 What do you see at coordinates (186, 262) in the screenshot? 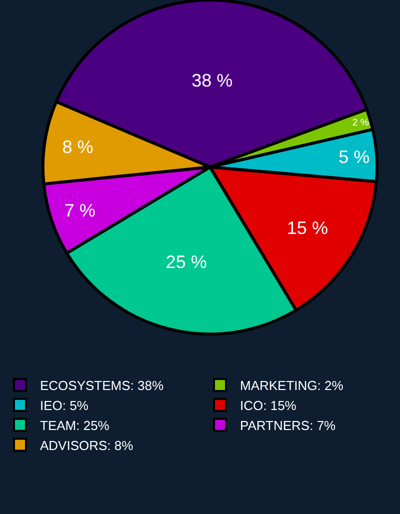
I see `data-label: 25 %` at bounding box center [186, 262].